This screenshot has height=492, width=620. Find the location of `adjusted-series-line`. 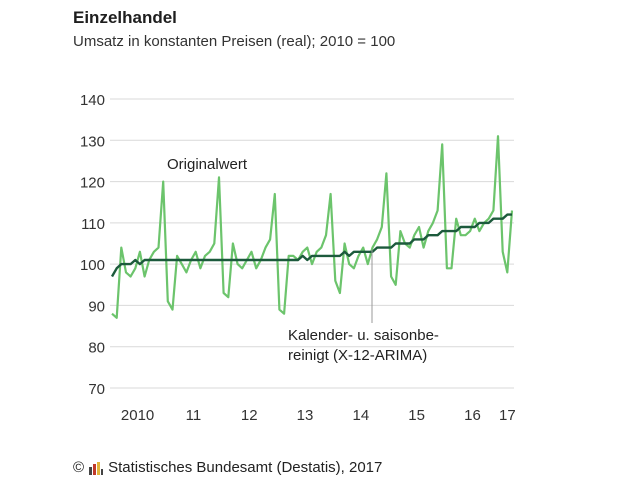

adjusted-series-line is located at coordinates (311, 245).